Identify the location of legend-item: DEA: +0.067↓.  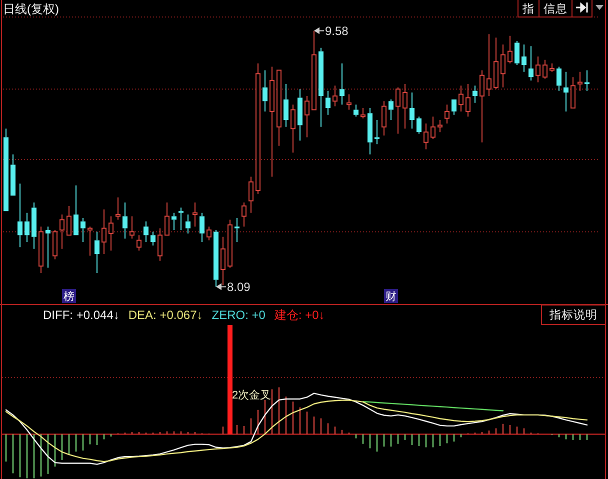
(165, 315).